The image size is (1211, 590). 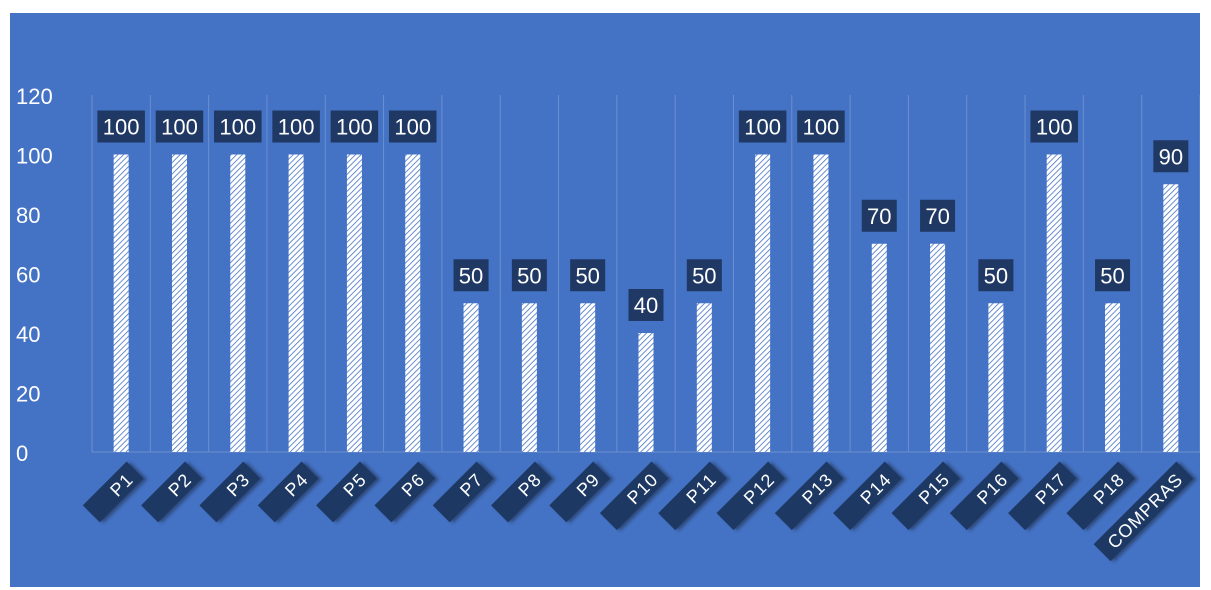 I want to click on data-label: 90, so click(x=1171, y=156).